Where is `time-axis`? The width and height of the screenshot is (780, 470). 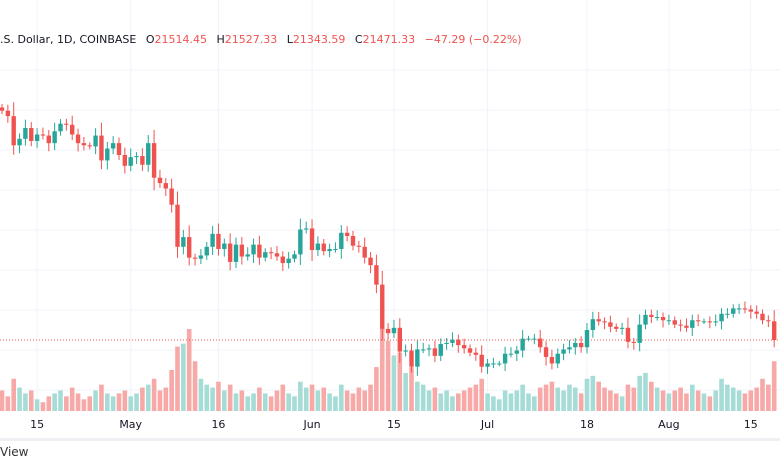
time-axis is located at coordinates (390, 426).